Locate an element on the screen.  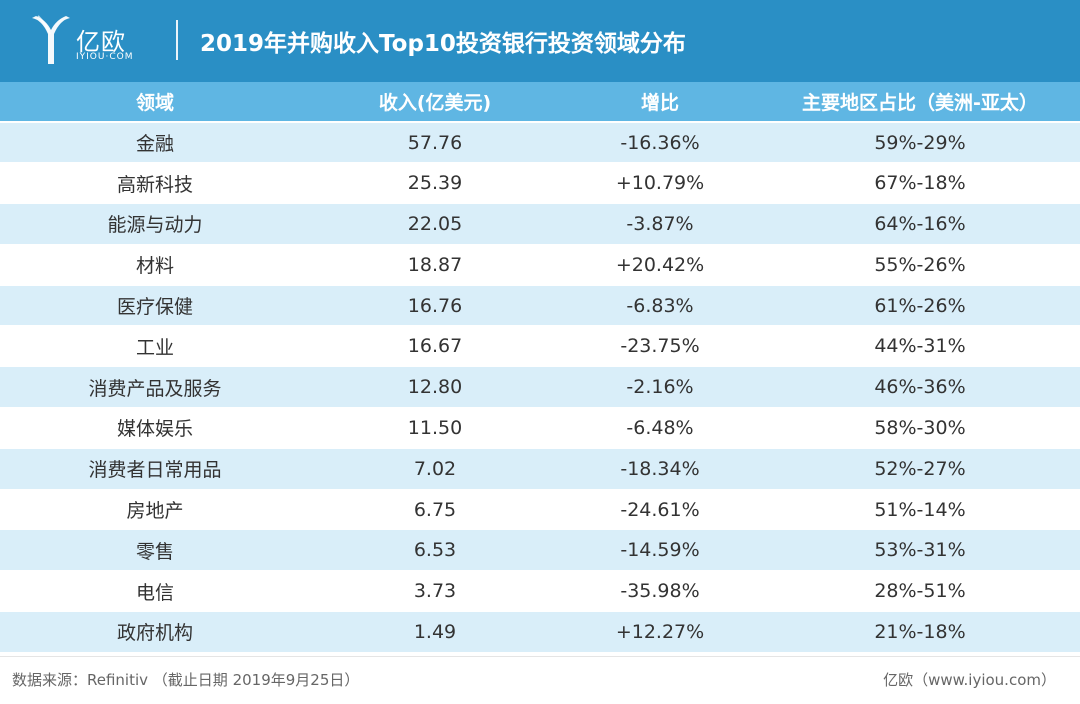
table-row: 政府机构 1.49 +12.27% 21%-18% is located at coordinates (540, 632).